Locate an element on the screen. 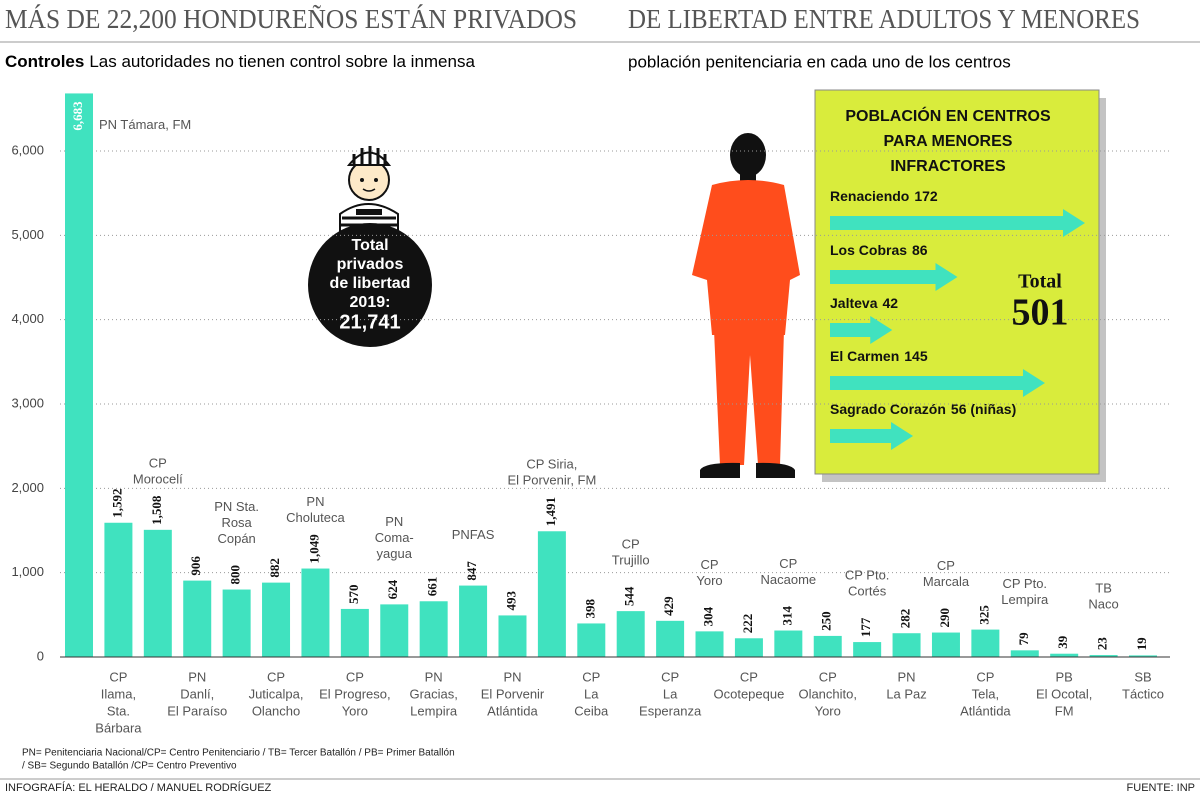  inset-value: 172 is located at coordinates (926, 196).